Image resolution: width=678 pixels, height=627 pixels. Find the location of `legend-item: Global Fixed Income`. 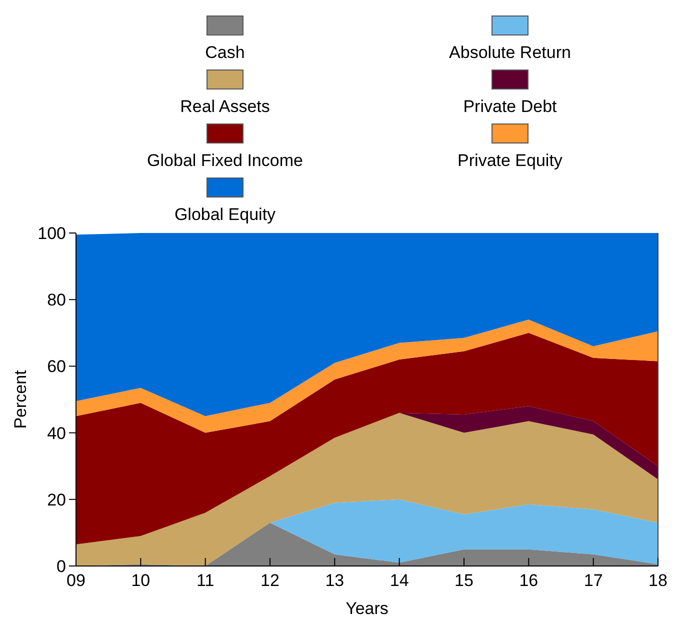

legend-item: Global Fixed Income is located at coordinates (225, 147).